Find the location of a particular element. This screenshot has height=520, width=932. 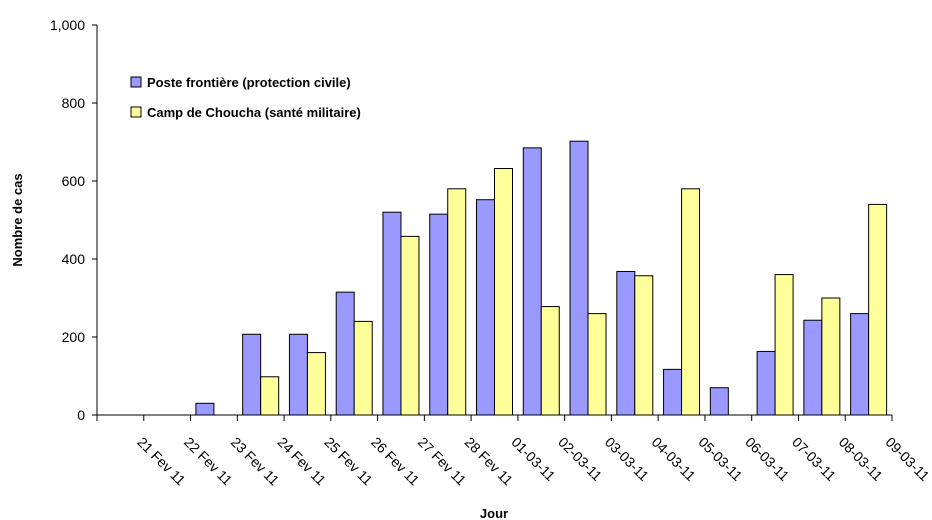

x-tick-label: 27 Fev 11 is located at coordinates (442, 461).